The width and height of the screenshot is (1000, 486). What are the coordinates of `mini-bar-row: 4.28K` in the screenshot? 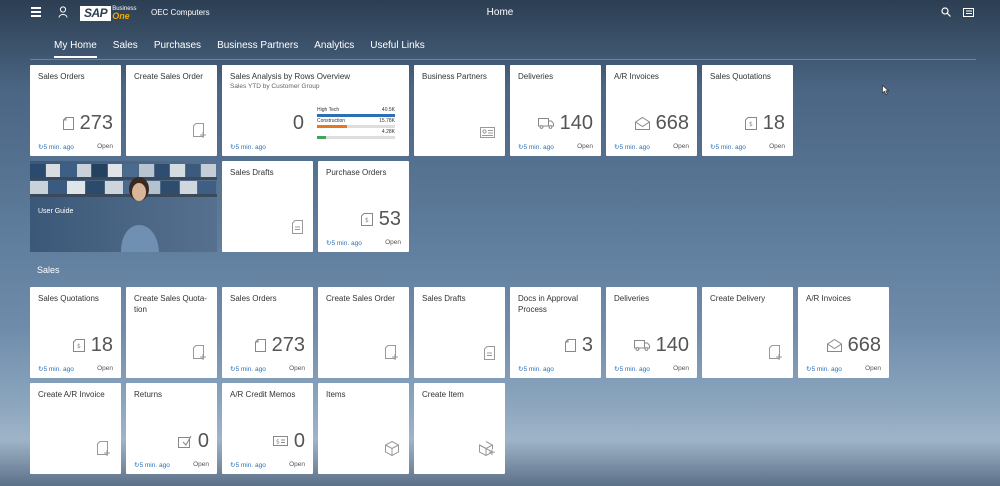 It's located at (356, 134).